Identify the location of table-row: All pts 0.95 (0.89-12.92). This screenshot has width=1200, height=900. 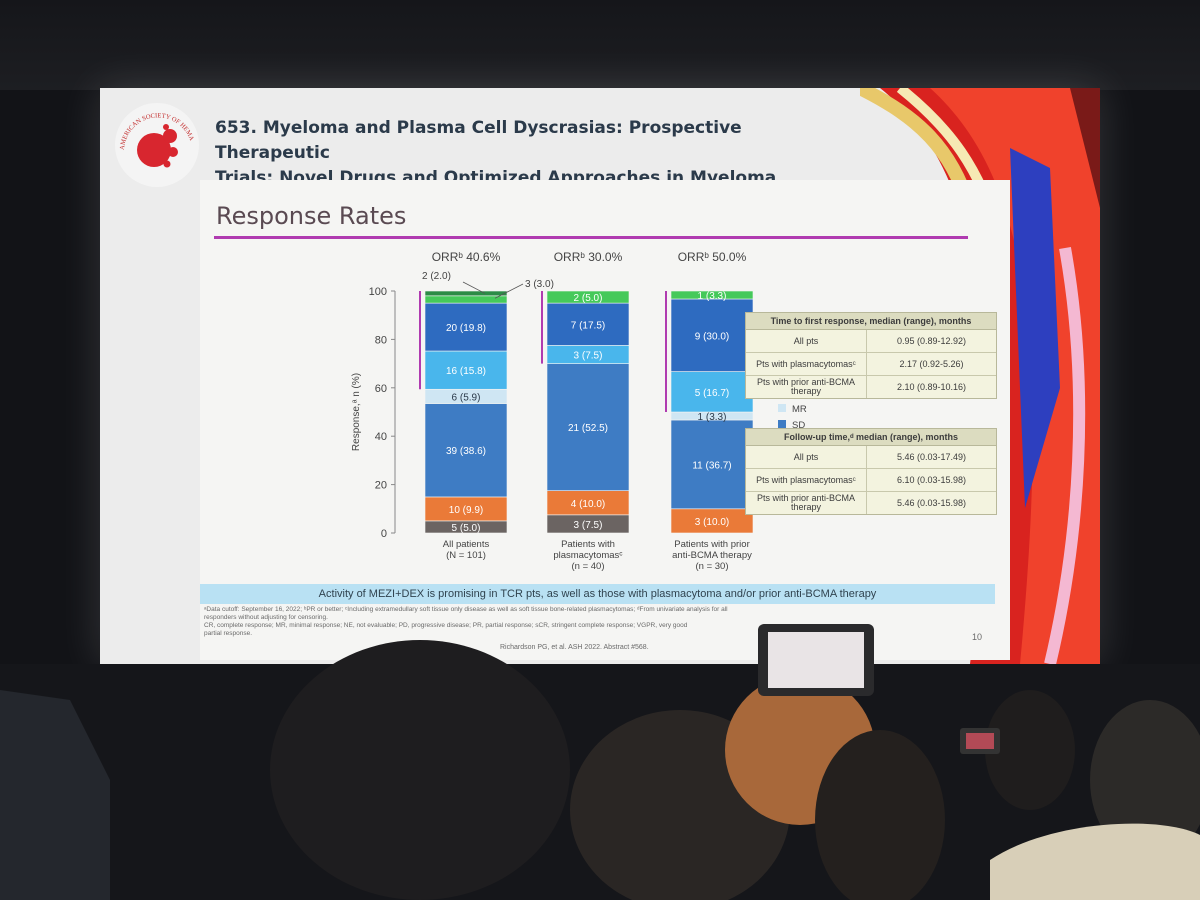
(871, 341).